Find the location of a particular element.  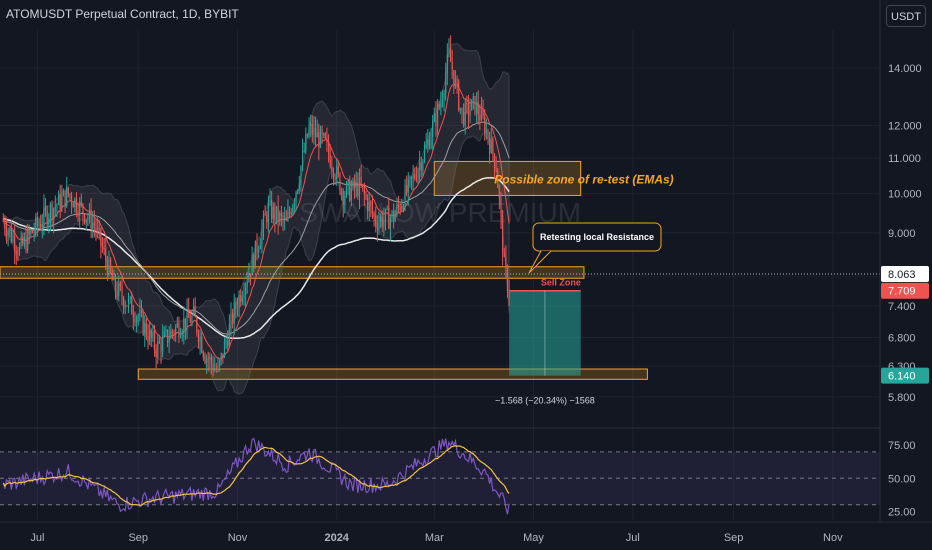

short-position: Sell Zone −1.568 (−20.34%) −1568 is located at coordinates (545, 342).